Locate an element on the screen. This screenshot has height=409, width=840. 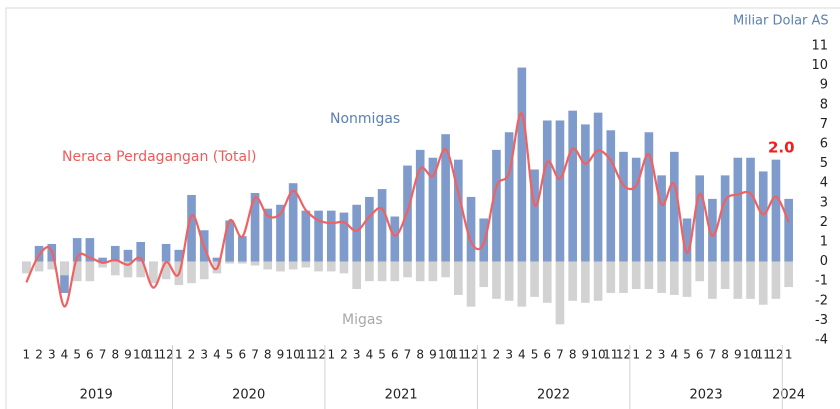
y-tick-label: 0 is located at coordinates (824, 261).